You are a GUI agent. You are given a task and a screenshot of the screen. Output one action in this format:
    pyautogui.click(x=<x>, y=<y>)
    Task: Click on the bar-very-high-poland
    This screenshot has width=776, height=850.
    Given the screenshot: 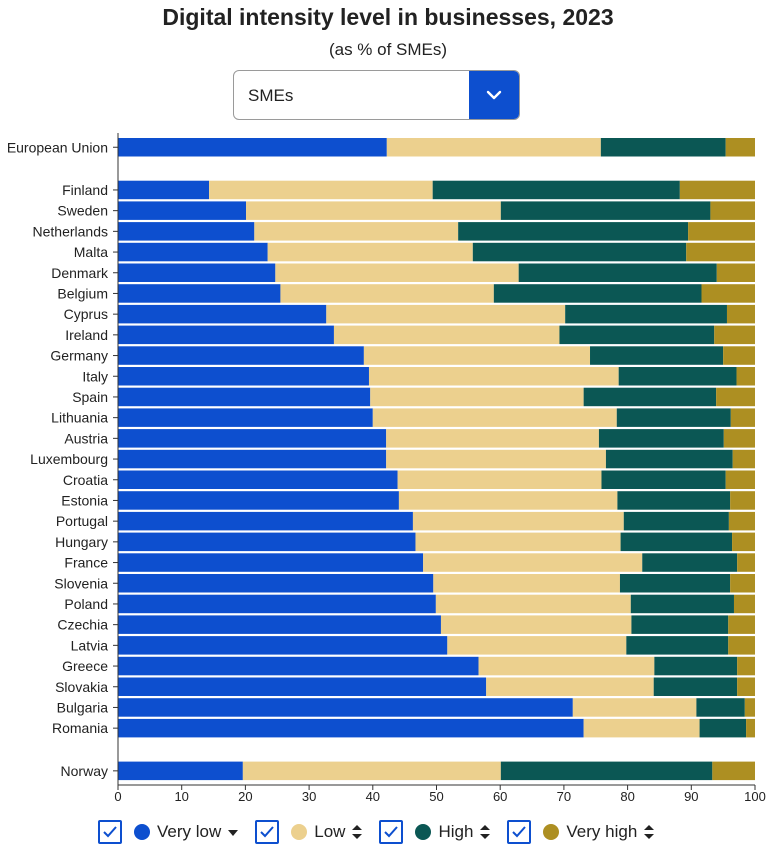 What is the action you would take?
    pyautogui.click(x=744, y=604)
    